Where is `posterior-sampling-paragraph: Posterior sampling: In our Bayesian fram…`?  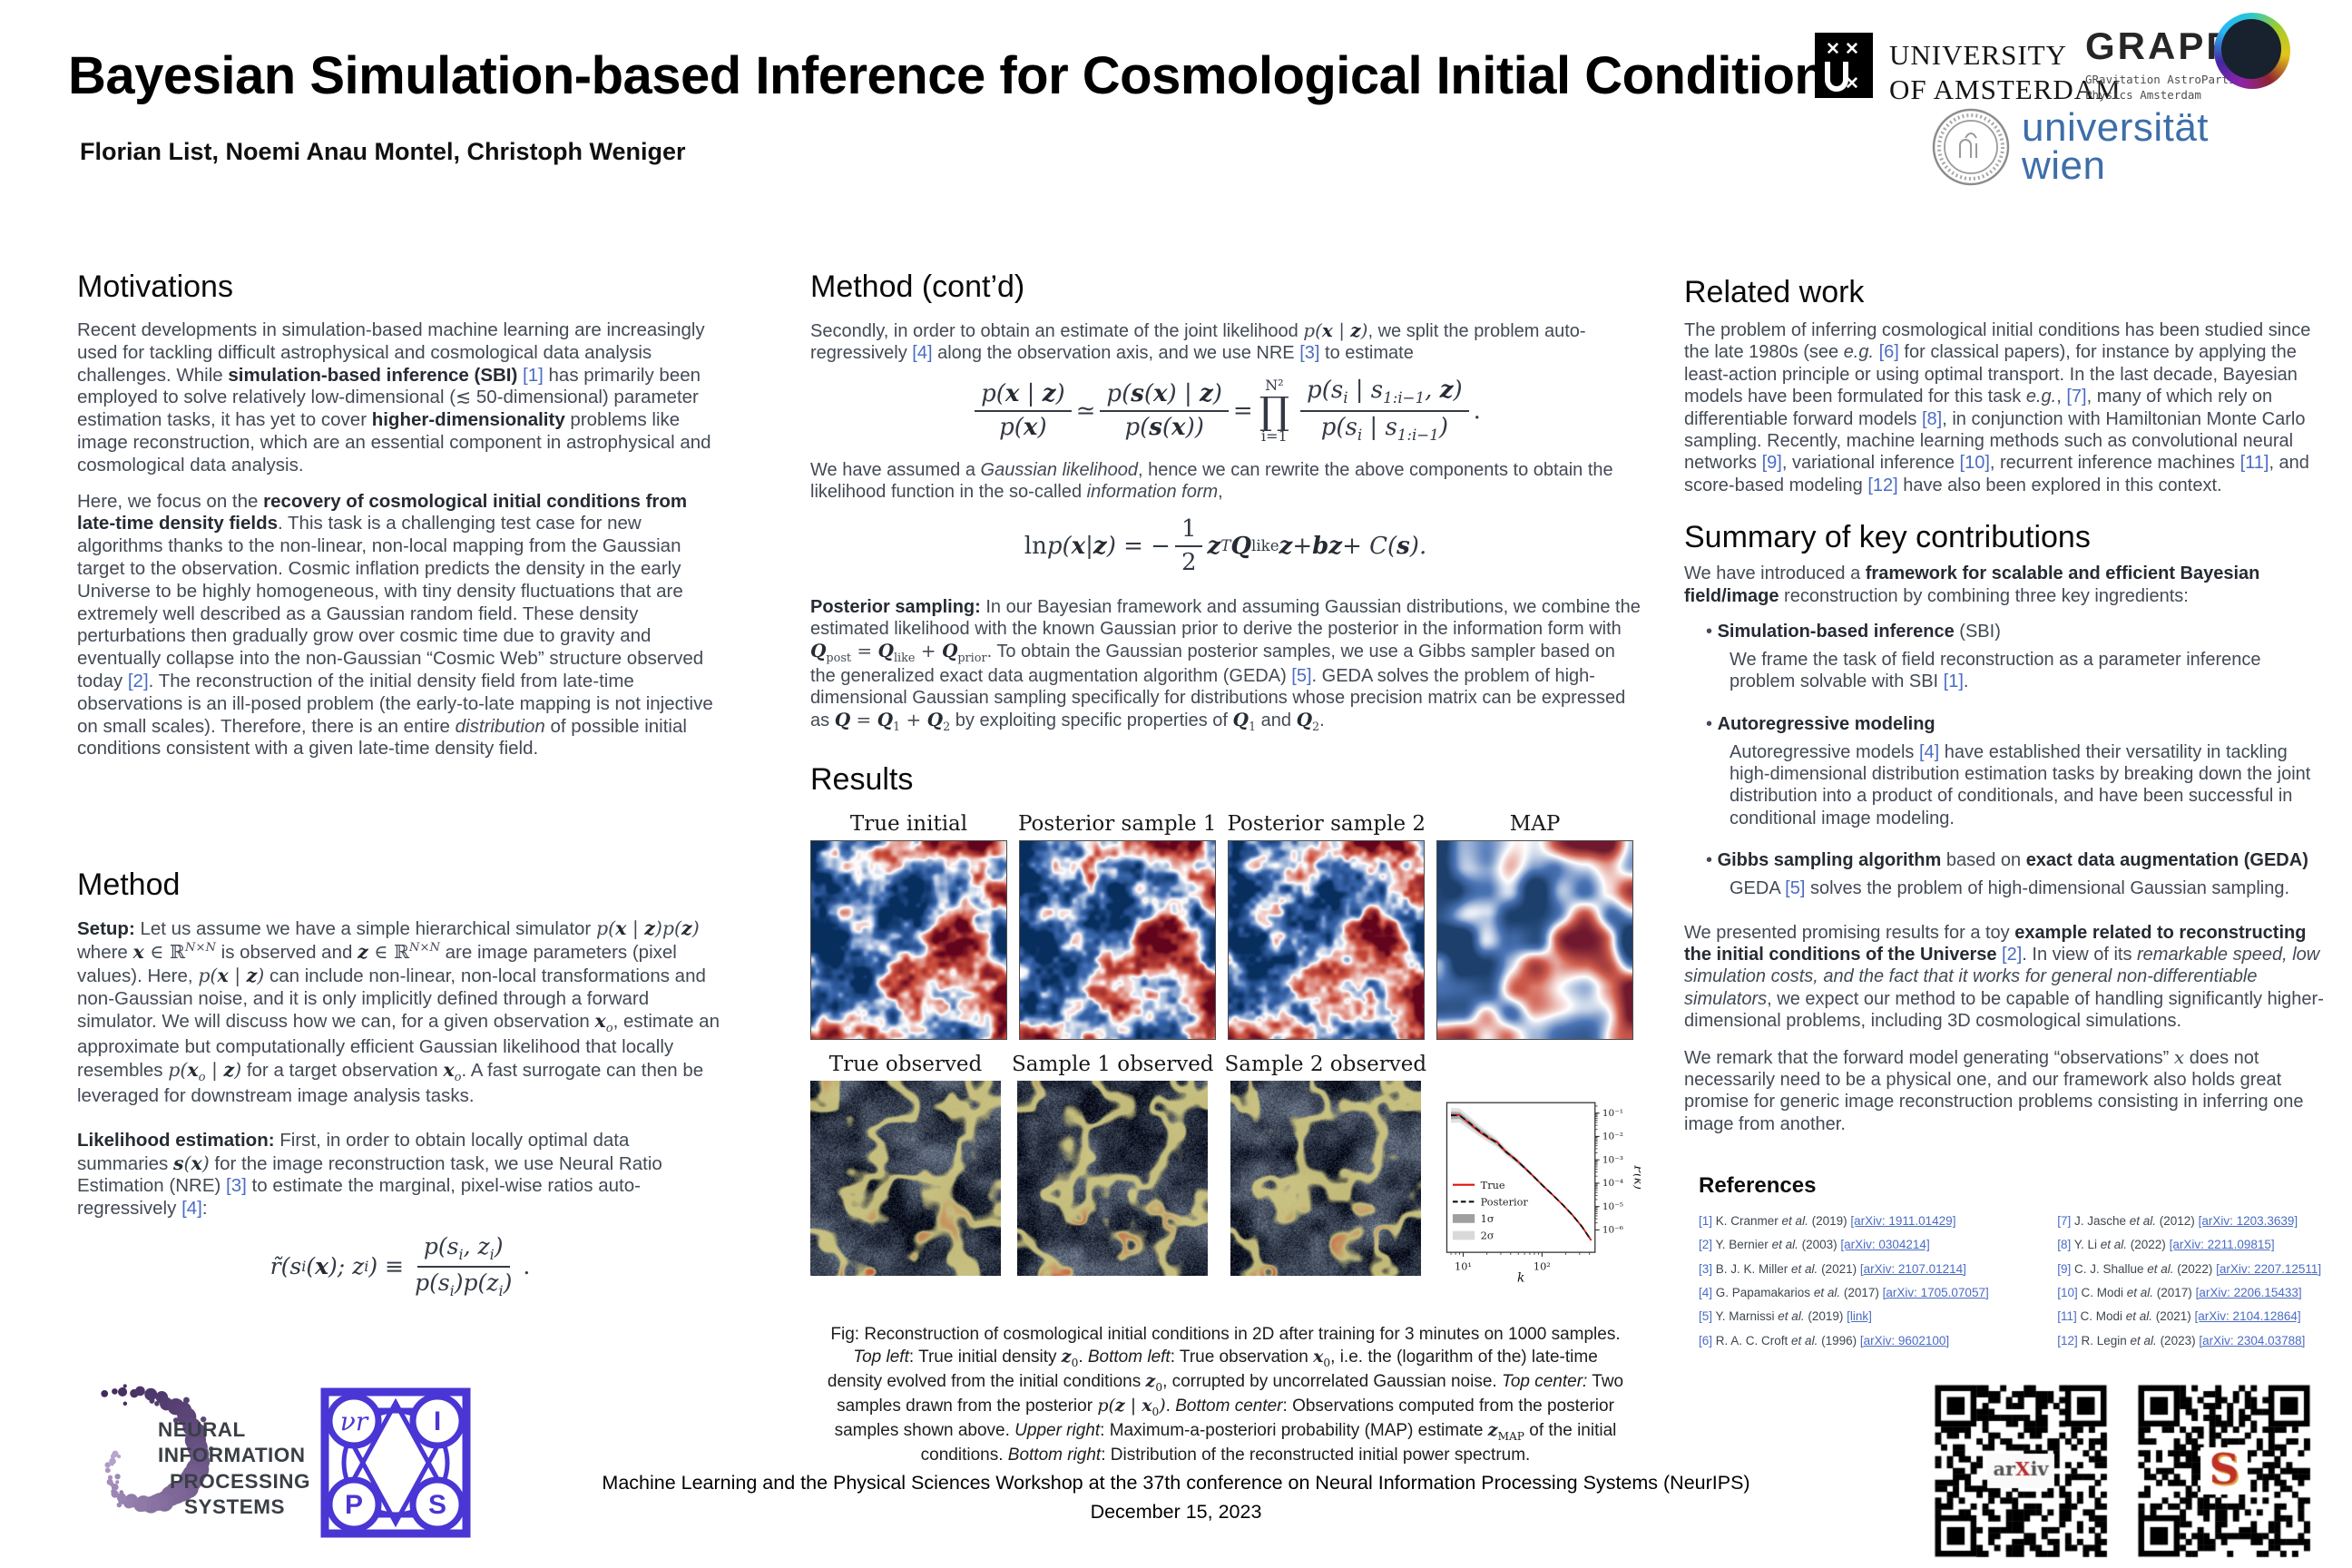
posterior-sampling-paragraph: Posterior sampling: In our Bayesian fram… is located at coordinates (1225, 665).